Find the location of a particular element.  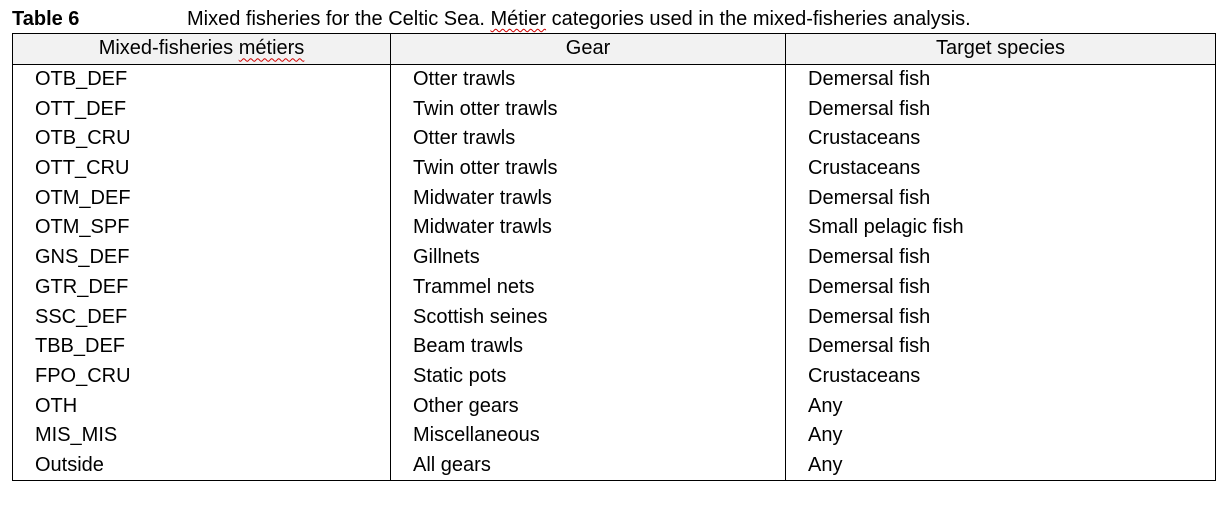

cell-gear: Scottish seines is located at coordinates (588, 317).